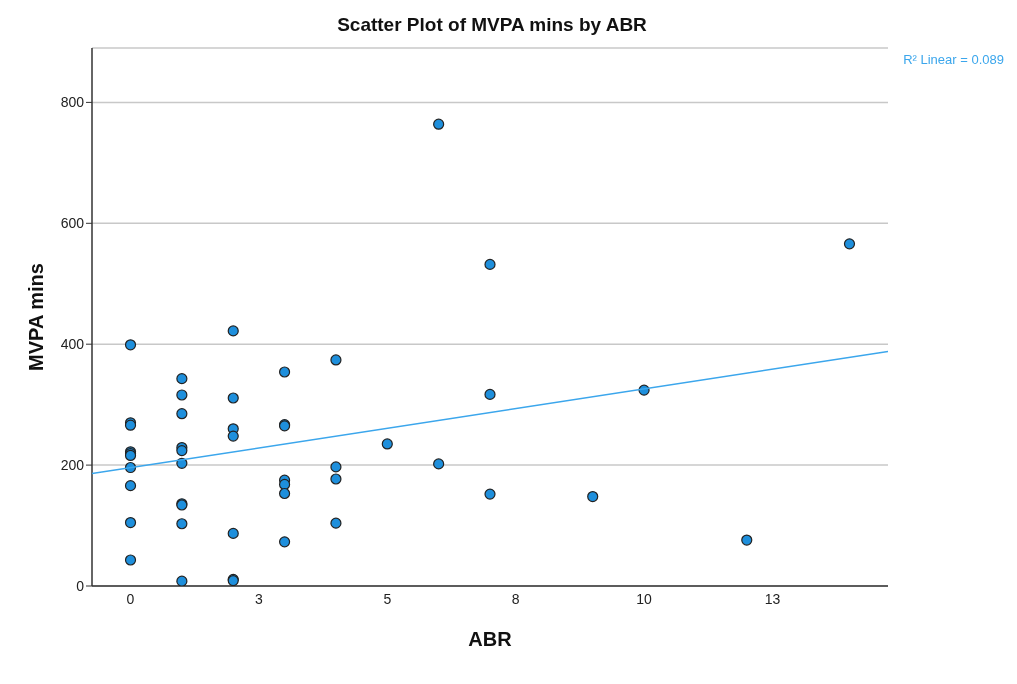  What do you see at coordinates (644, 598) in the screenshot?
I see `x-tick-label: 10` at bounding box center [644, 598].